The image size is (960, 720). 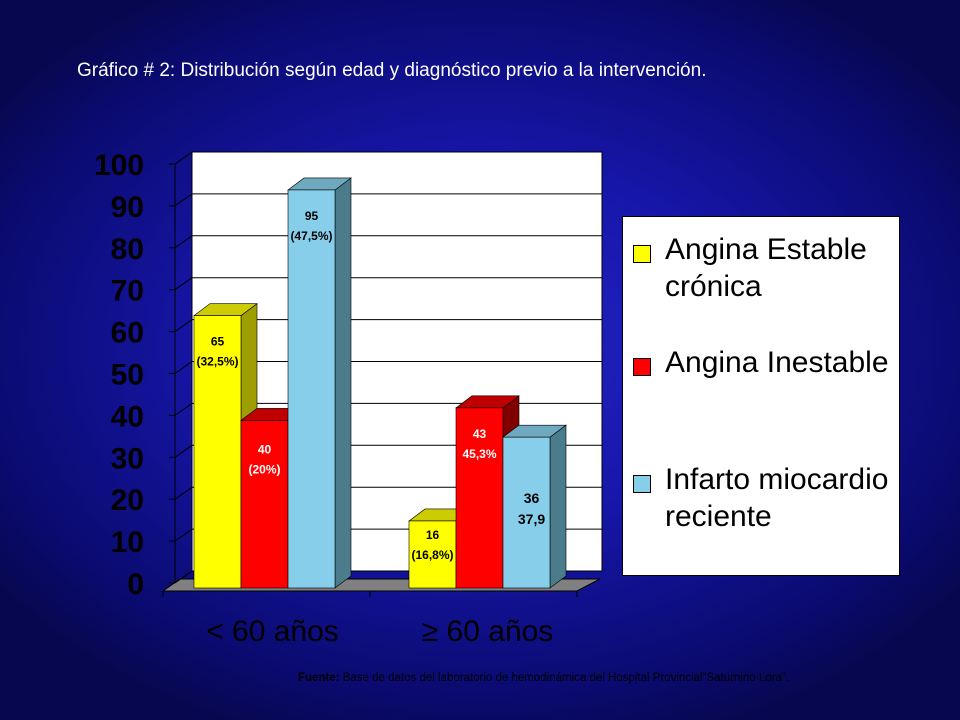 What do you see at coordinates (217, 362) in the screenshot?
I see `data-label: (32,5%)` at bounding box center [217, 362].